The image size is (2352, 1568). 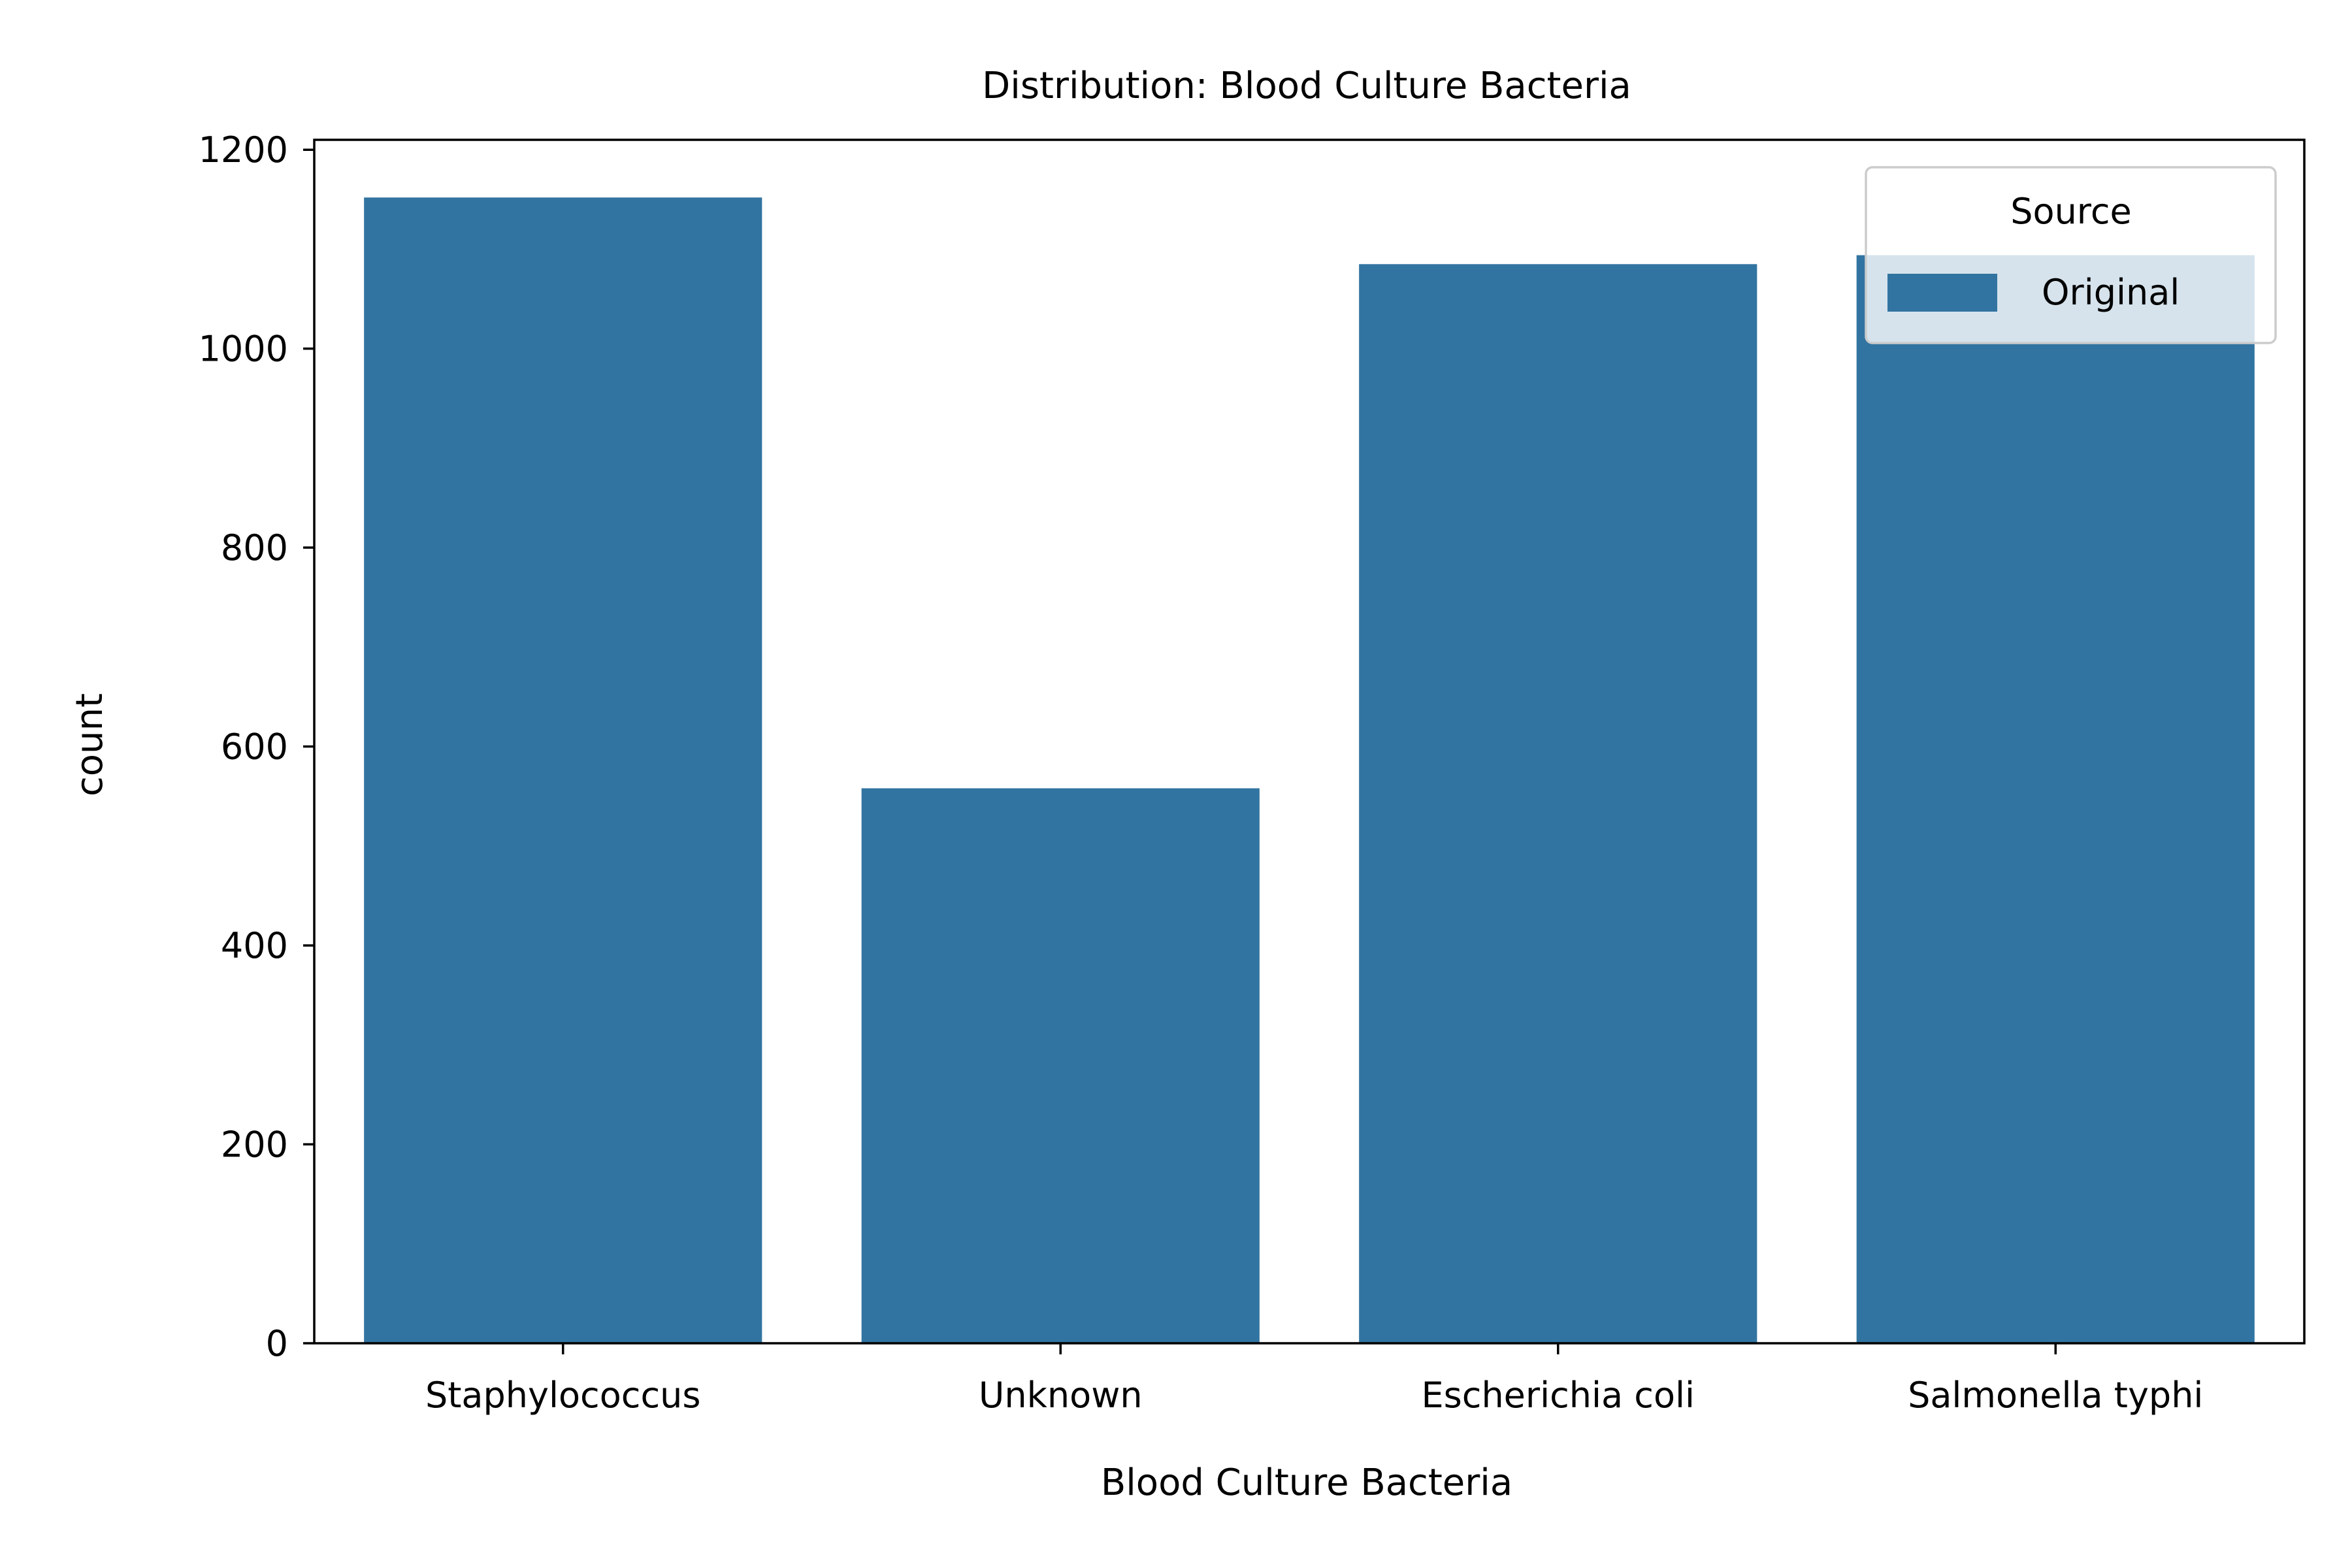 I want to click on legend-title: Source, so click(x=2070, y=211).